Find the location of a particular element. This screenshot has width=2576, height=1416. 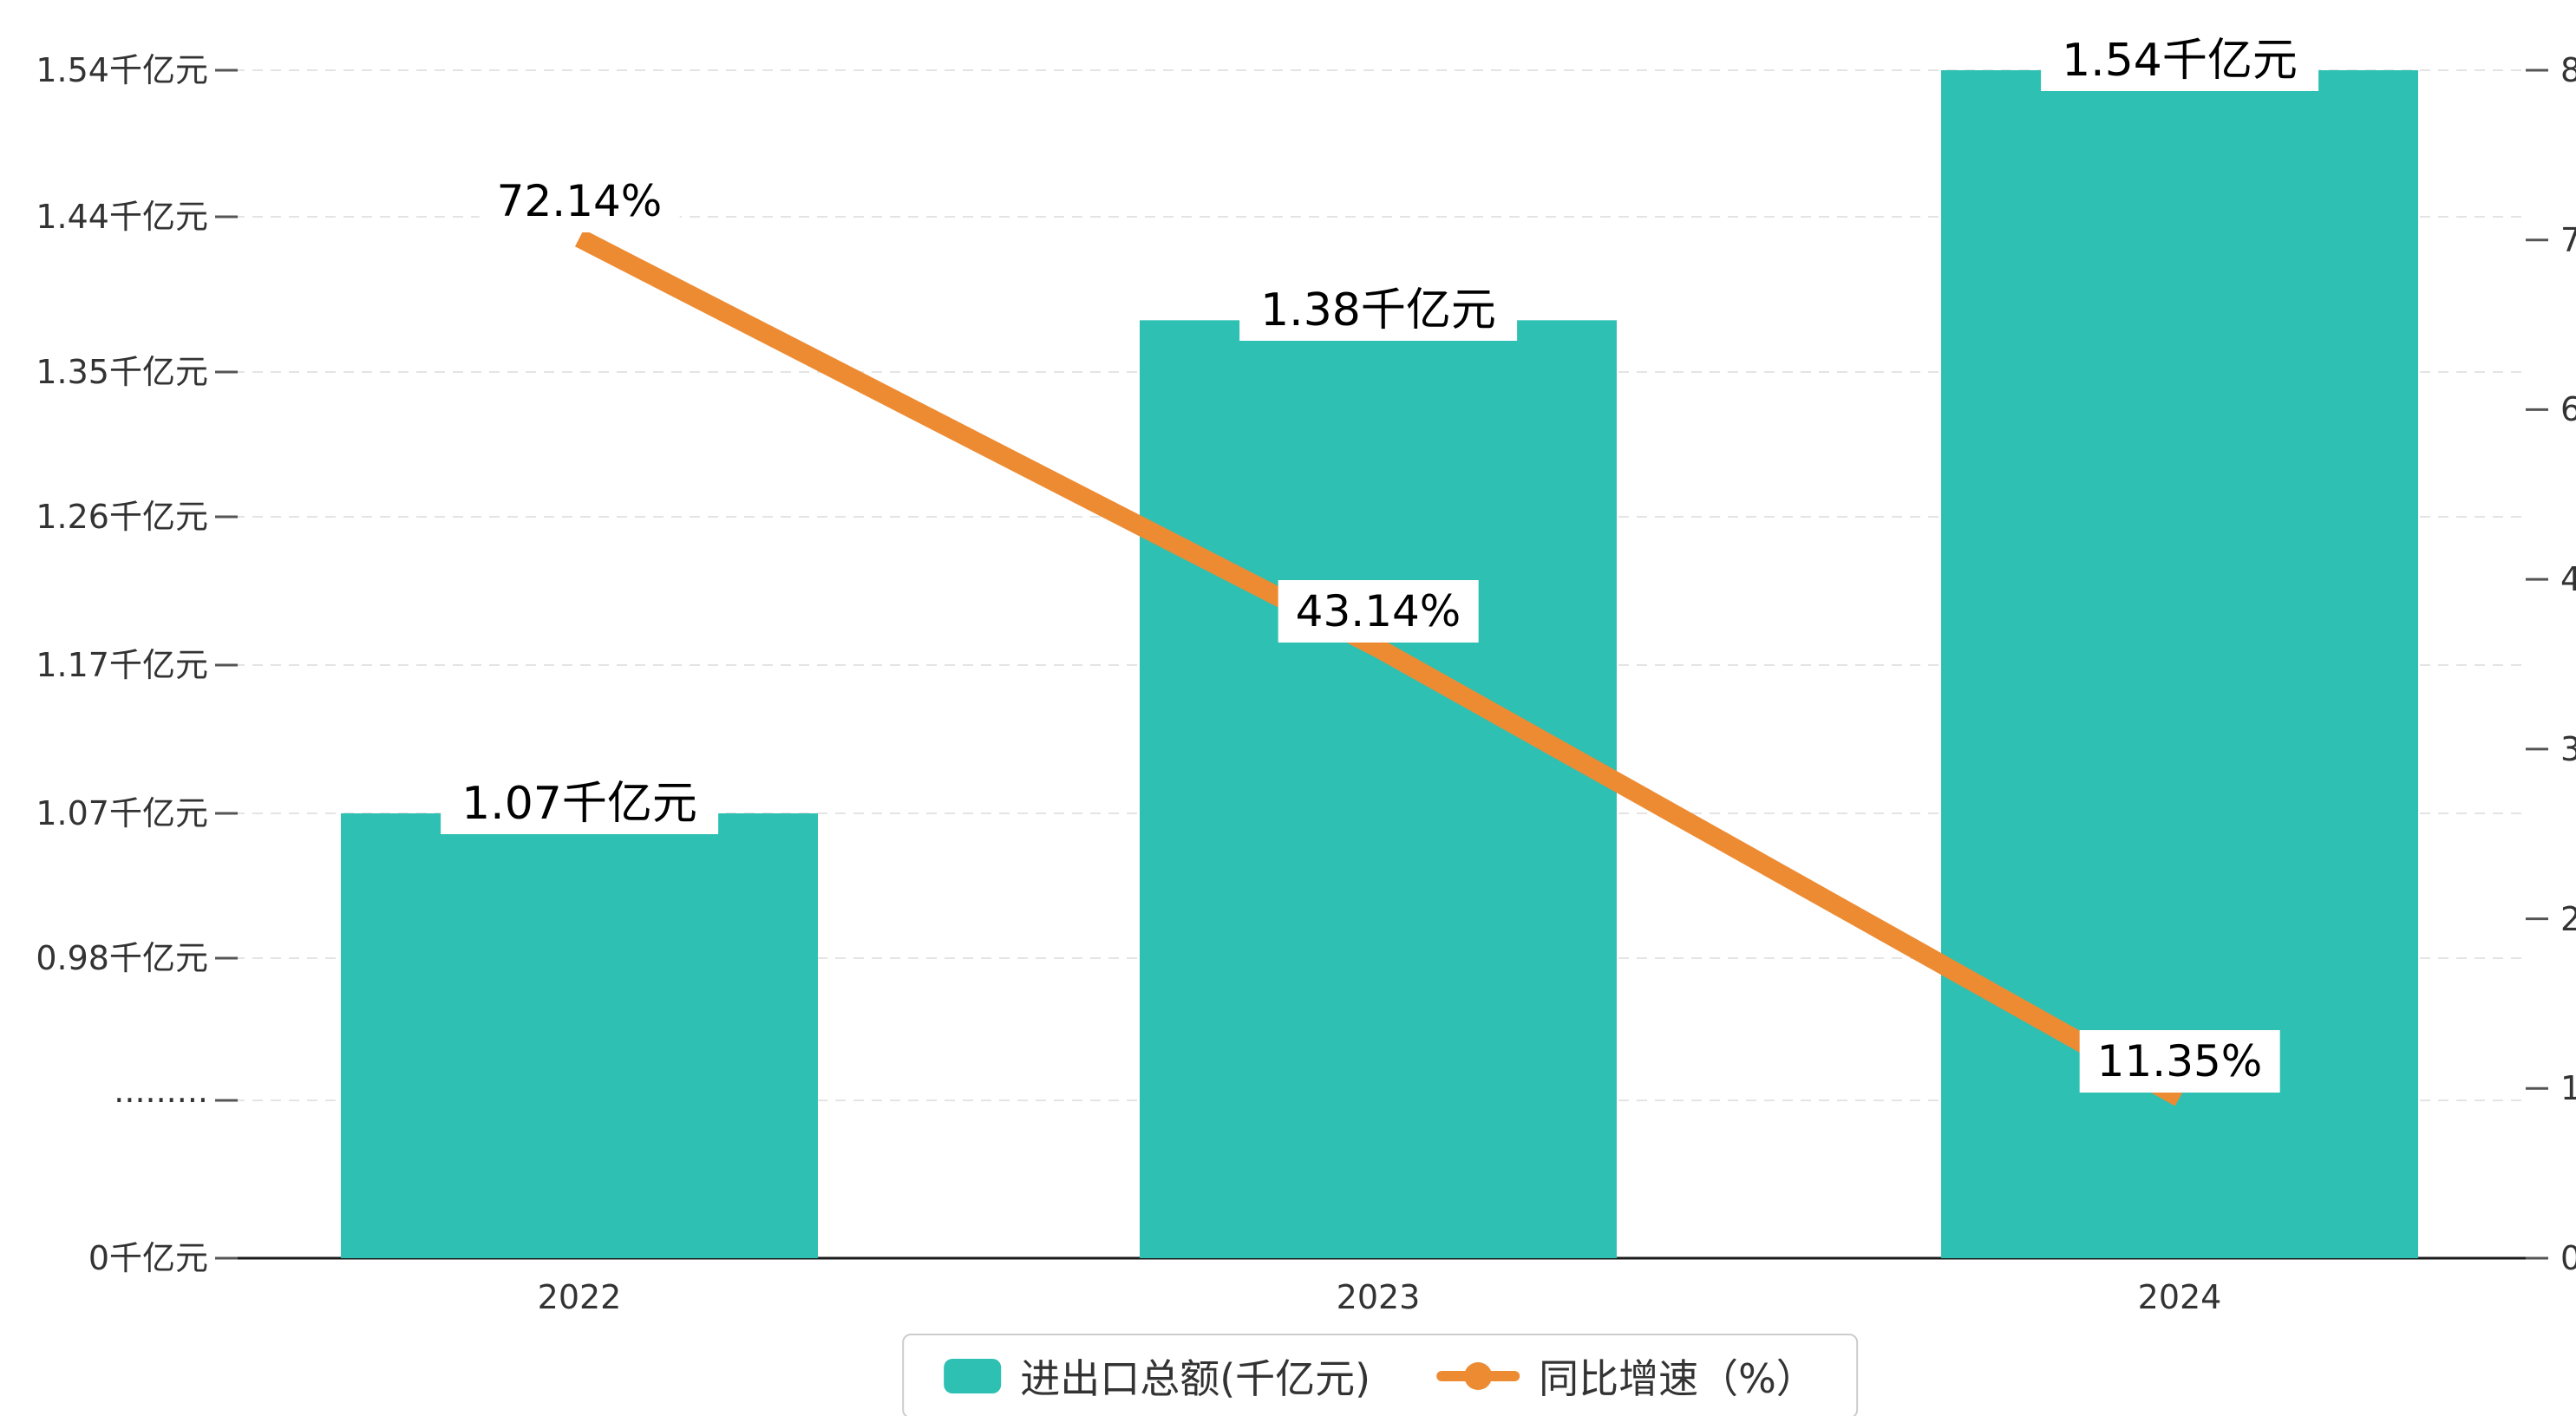

left-axis-tick-label: 1.17千亿元 is located at coordinates (122, 665).